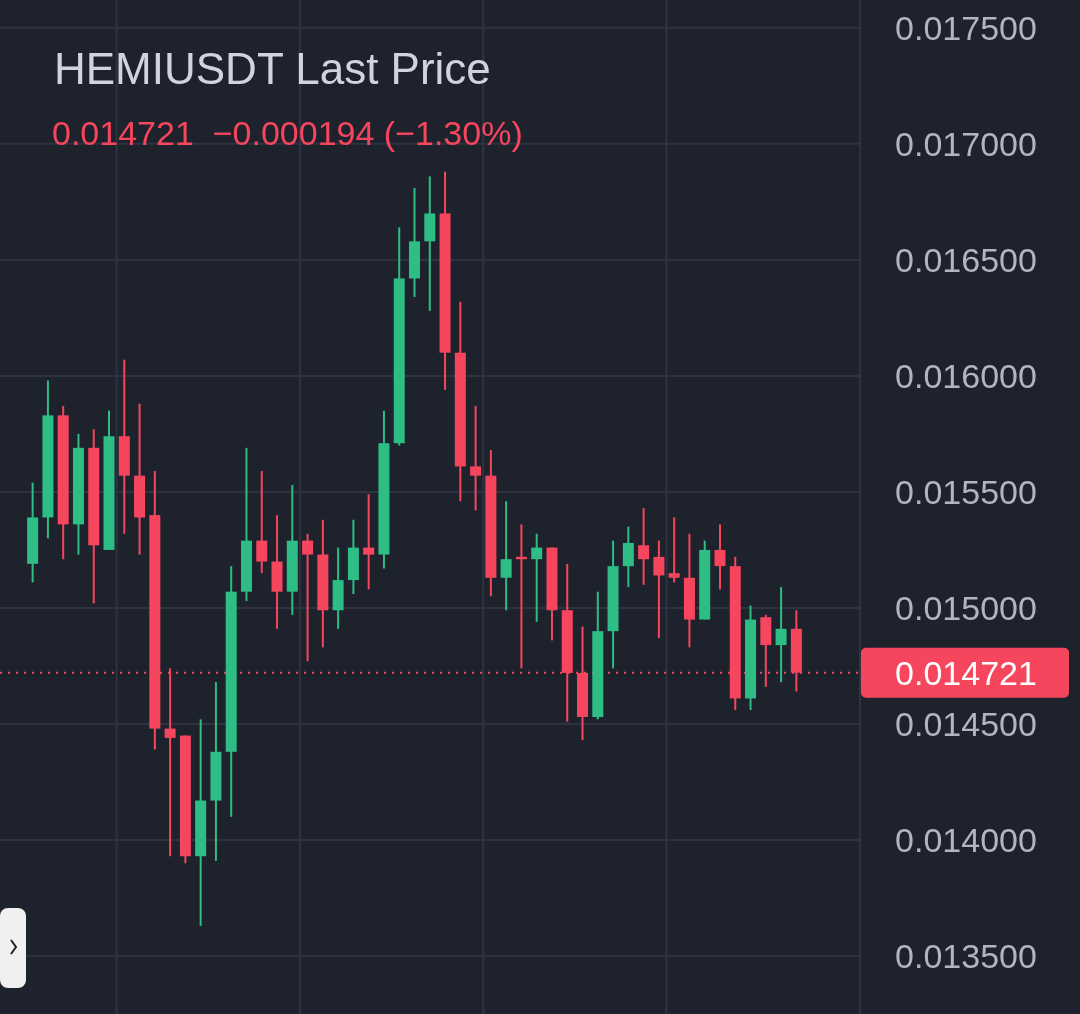 The image size is (1080, 1014). What do you see at coordinates (272, 68) in the screenshot?
I see `text: HEMIUSDT Last Price` at bounding box center [272, 68].